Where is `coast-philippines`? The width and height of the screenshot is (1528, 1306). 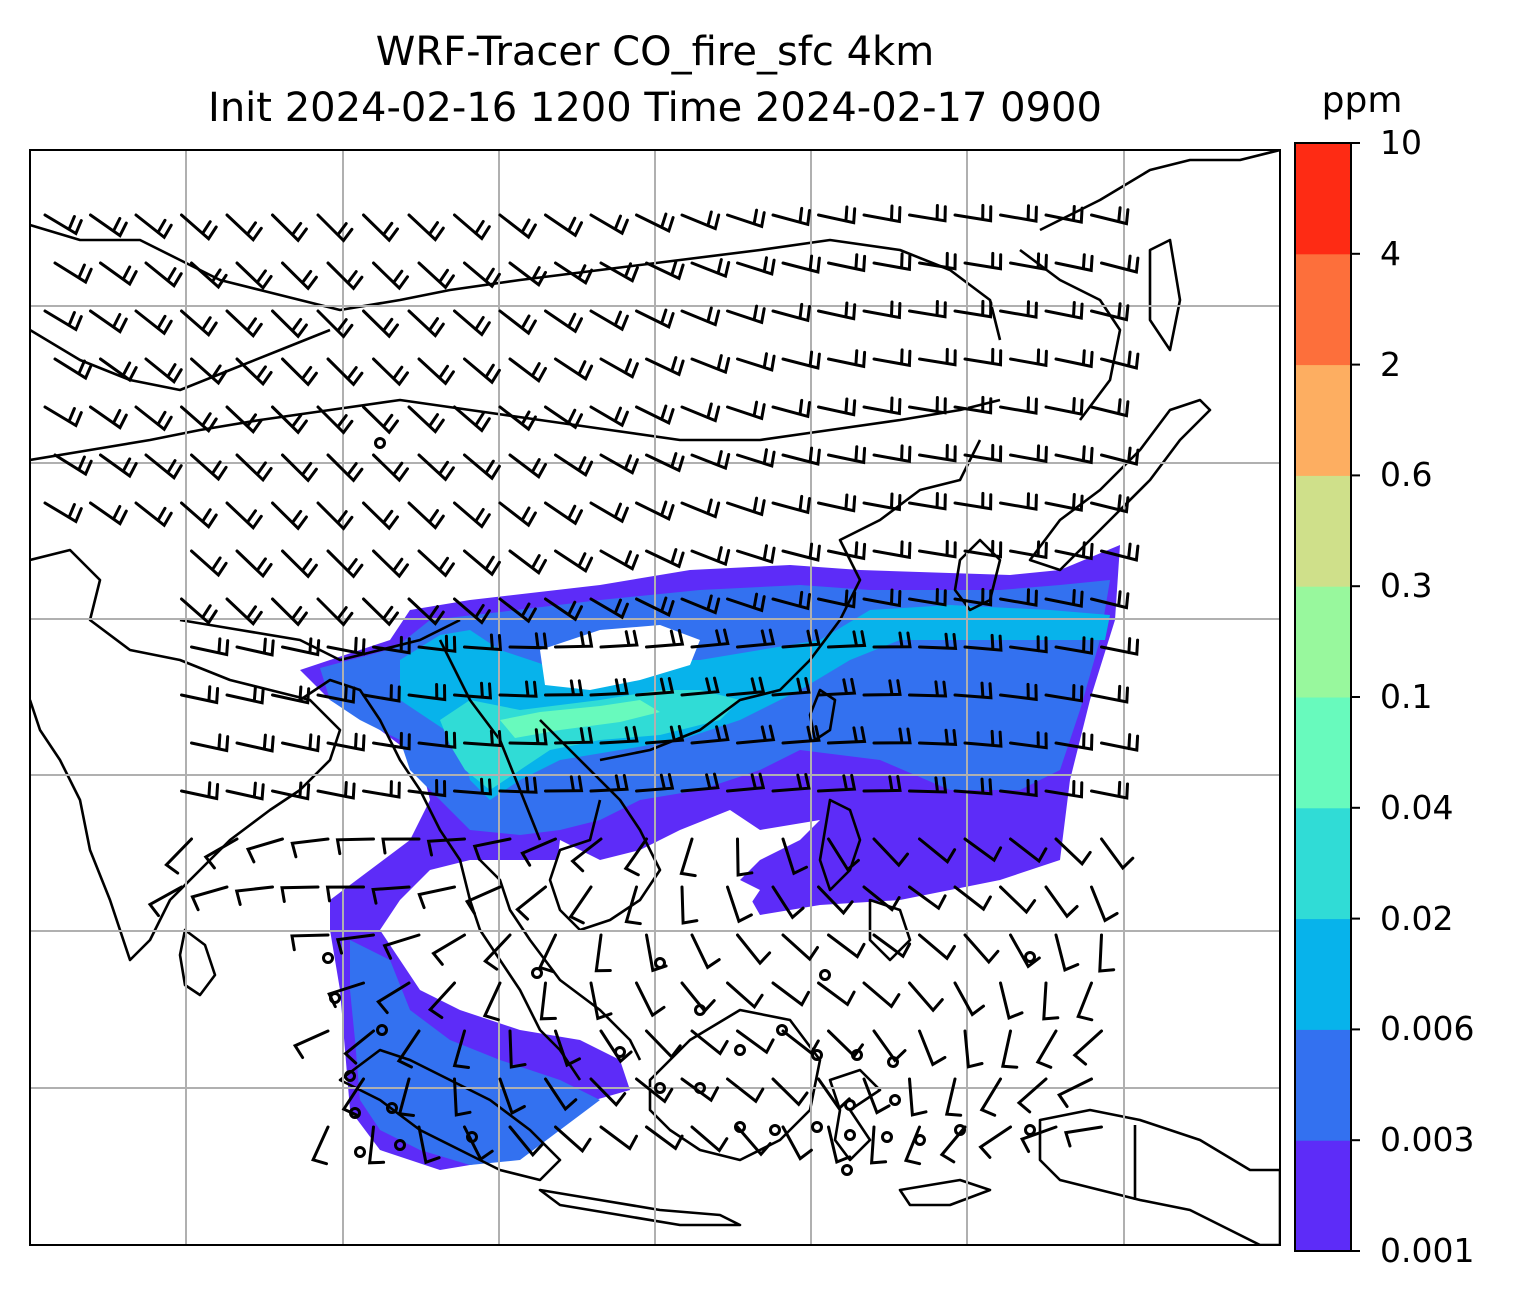 coast-philippines is located at coordinates (865, 880).